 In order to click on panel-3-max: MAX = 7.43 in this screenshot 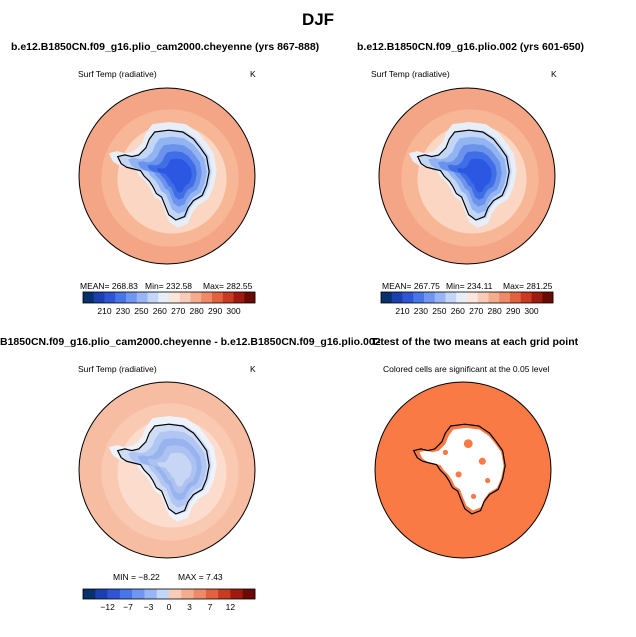, I will do `click(200, 577)`.